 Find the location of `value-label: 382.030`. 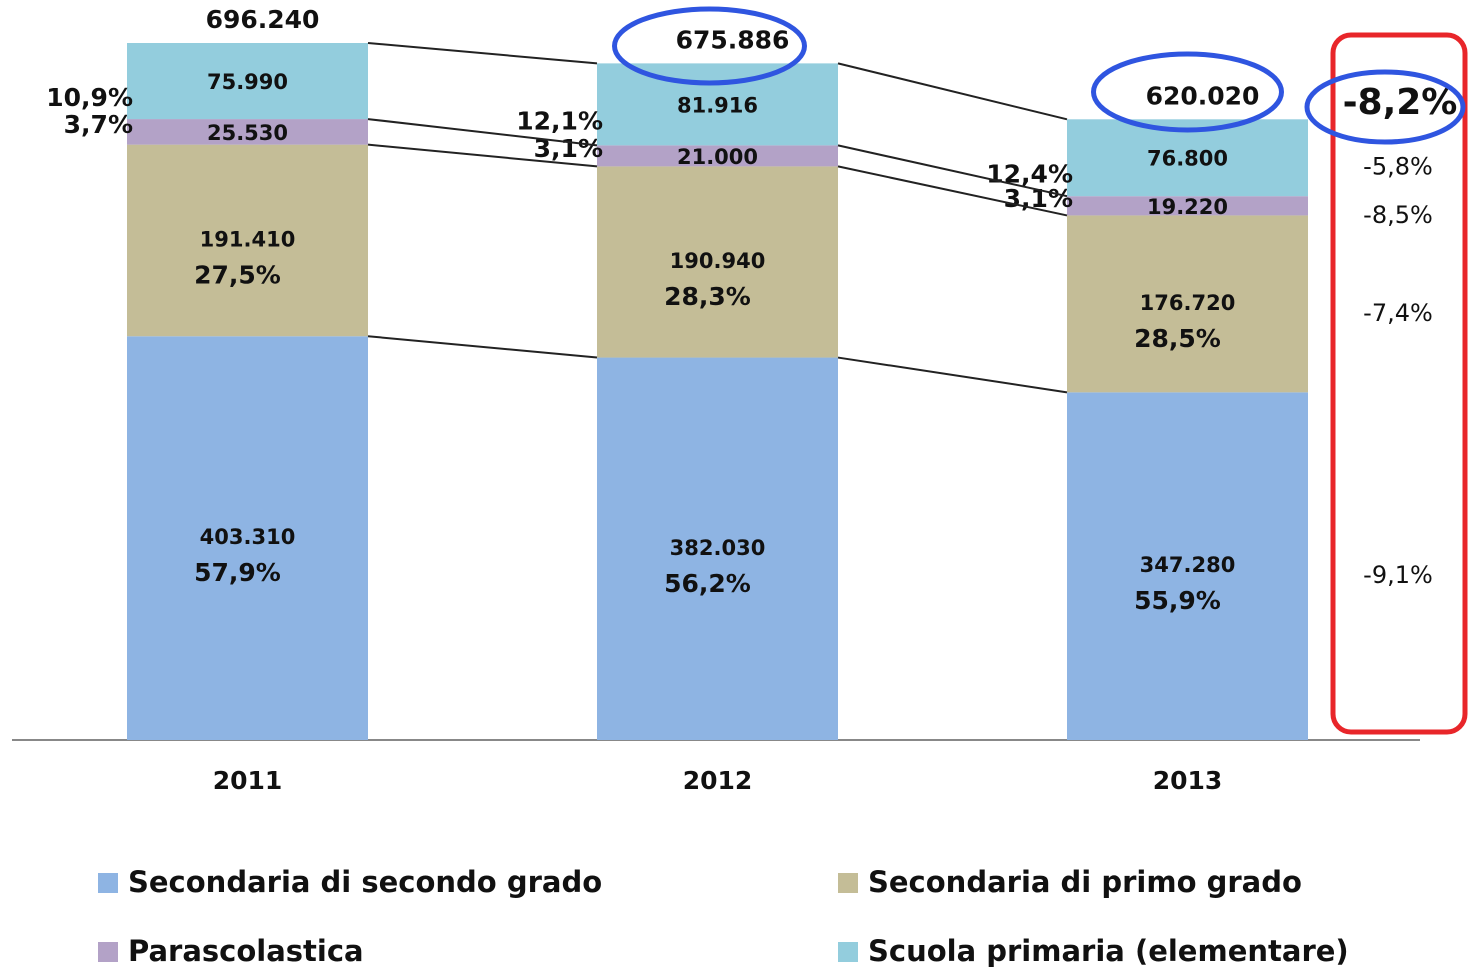

value-label: 382.030 is located at coordinates (718, 548).